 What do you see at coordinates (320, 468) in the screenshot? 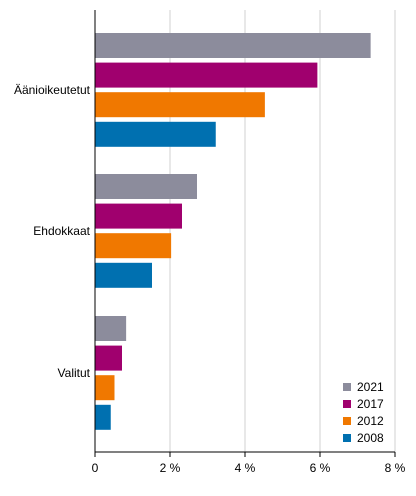
I see `x-tick-label: 6 %` at bounding box center [320, 468].